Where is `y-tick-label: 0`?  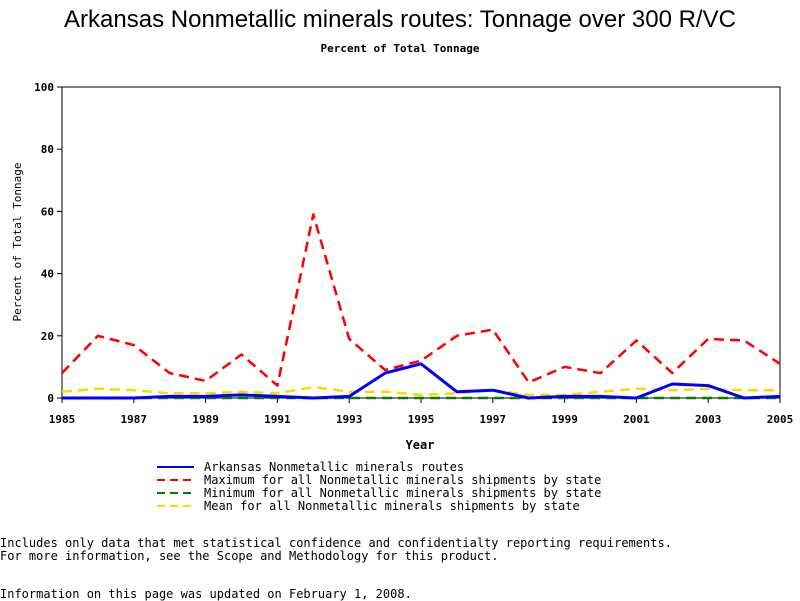
y-tick-label: 0 is located at coordinates (50, 398).